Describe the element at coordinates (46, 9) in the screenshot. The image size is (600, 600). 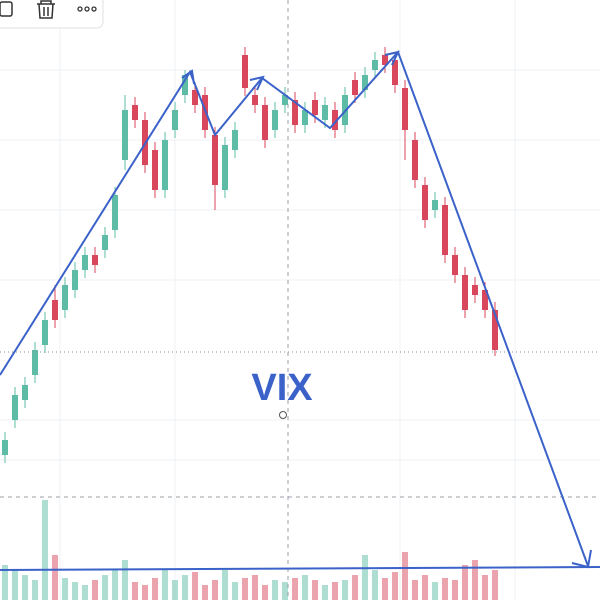
I see `delete-button` at that location.